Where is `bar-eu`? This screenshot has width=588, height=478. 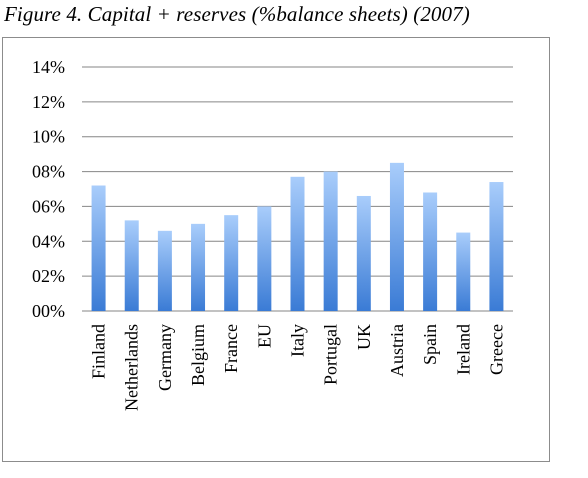 bar-eu is located at coordinates (264, 258).